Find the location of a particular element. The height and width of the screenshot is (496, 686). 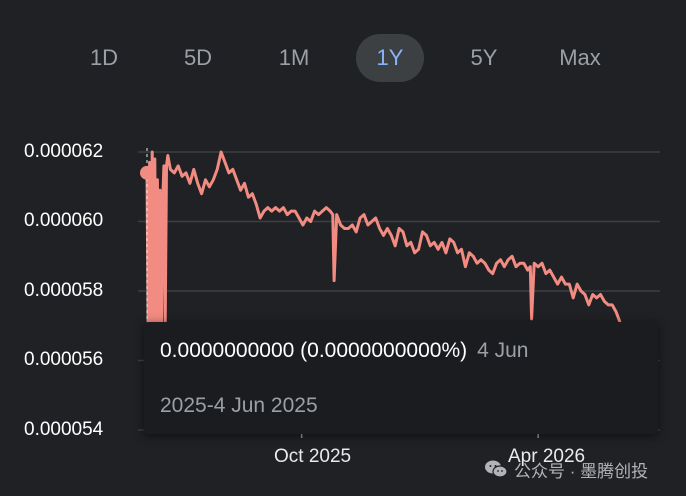

hover-point is located at coordinates (147, 172).